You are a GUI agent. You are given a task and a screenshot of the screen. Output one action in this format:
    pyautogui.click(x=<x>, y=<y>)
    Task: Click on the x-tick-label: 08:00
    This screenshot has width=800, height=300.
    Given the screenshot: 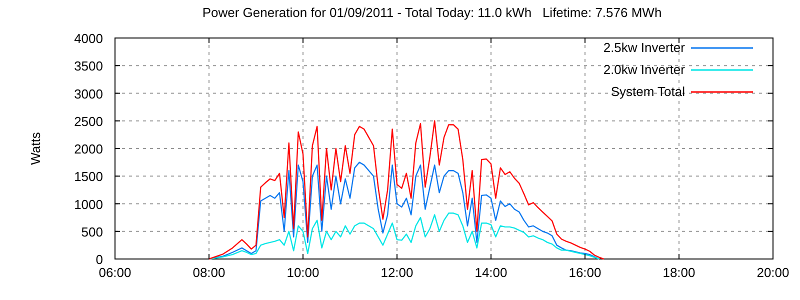 What is the action you would take?
    pyautogui.click(x=209, y=272)
    